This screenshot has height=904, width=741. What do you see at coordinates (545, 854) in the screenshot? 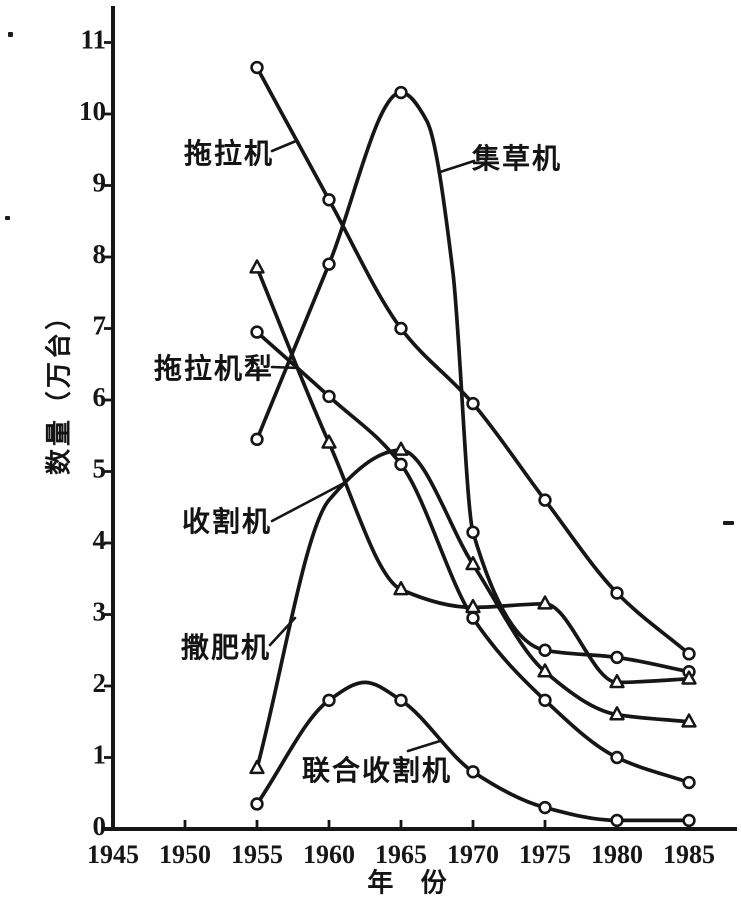
I see `x-tick-label-1975: 1975` at bounding box center [545, 854].